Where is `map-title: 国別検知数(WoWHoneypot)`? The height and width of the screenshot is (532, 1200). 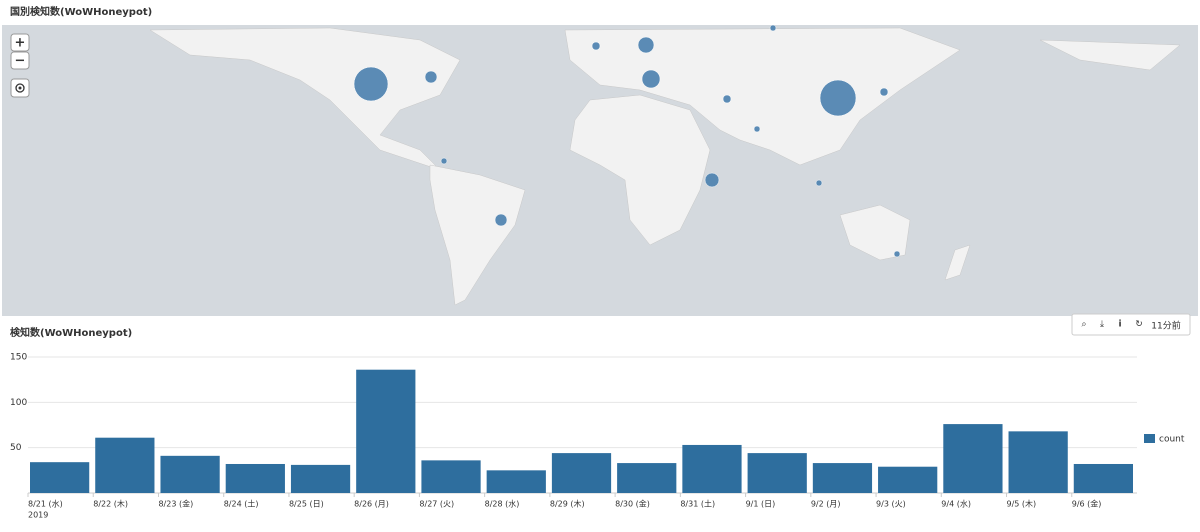
map-title: 国別検知数(WoWHoneypot) is located at coordinates (81, 11).